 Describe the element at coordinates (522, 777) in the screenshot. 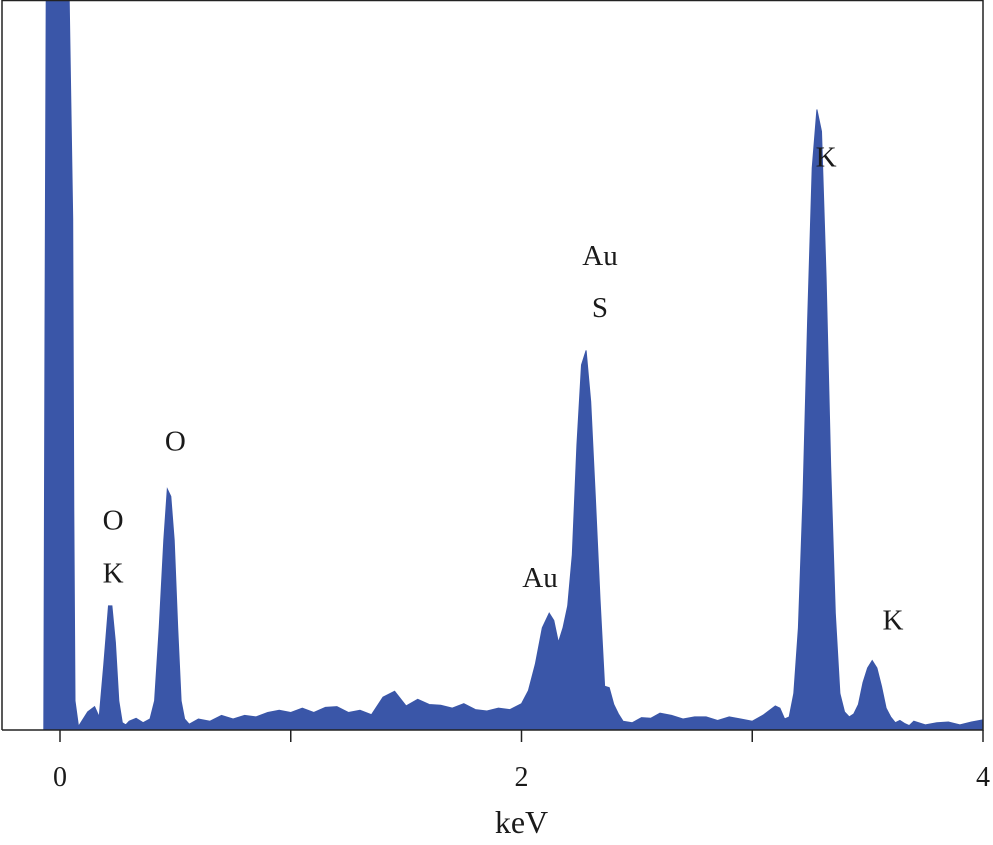

I see `x-tick-label: 2` at that location.